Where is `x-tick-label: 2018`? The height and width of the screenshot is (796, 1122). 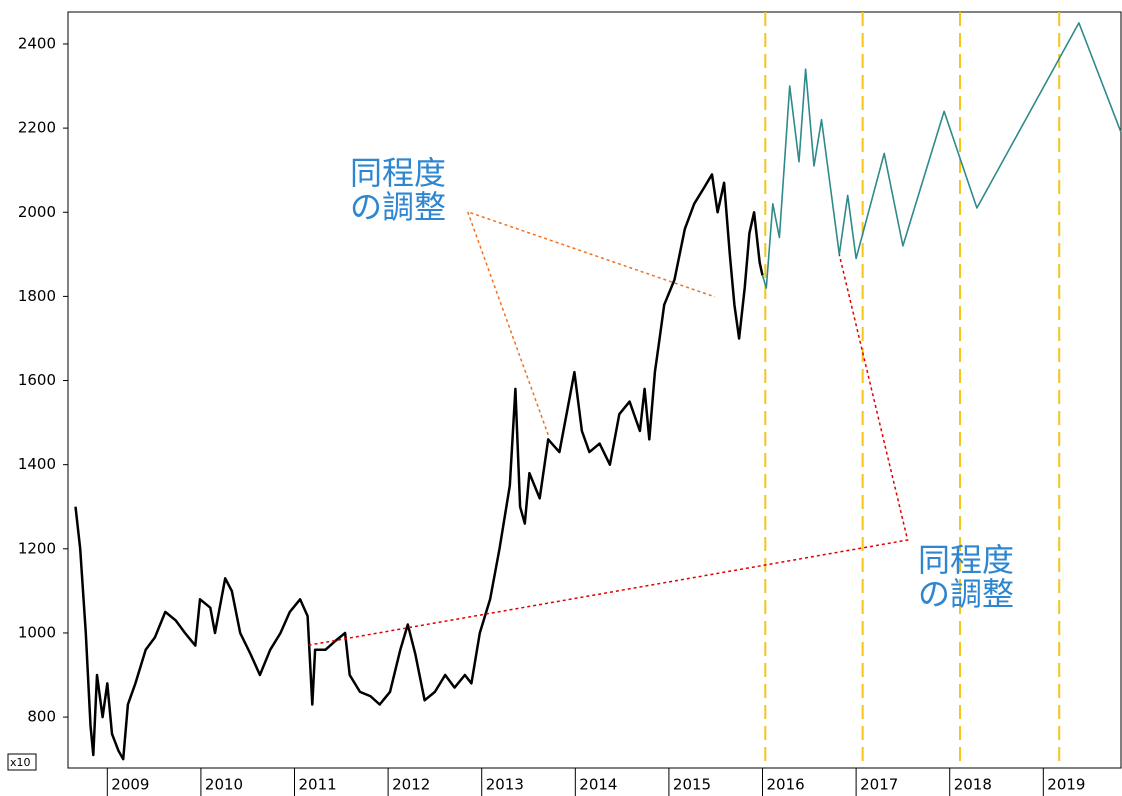 x-tick-label: 2018 is located at coordinates (973, 785).